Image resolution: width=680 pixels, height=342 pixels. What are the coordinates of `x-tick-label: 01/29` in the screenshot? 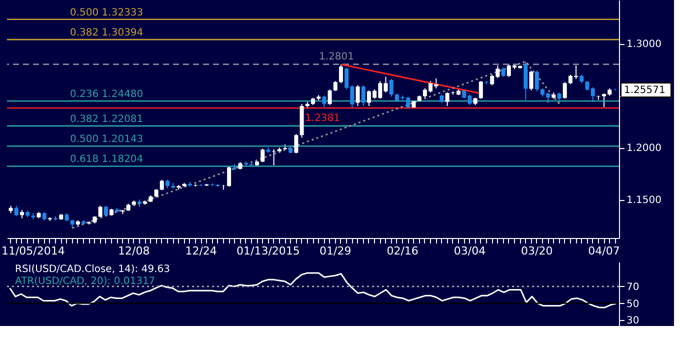 It's located at (336, 251).